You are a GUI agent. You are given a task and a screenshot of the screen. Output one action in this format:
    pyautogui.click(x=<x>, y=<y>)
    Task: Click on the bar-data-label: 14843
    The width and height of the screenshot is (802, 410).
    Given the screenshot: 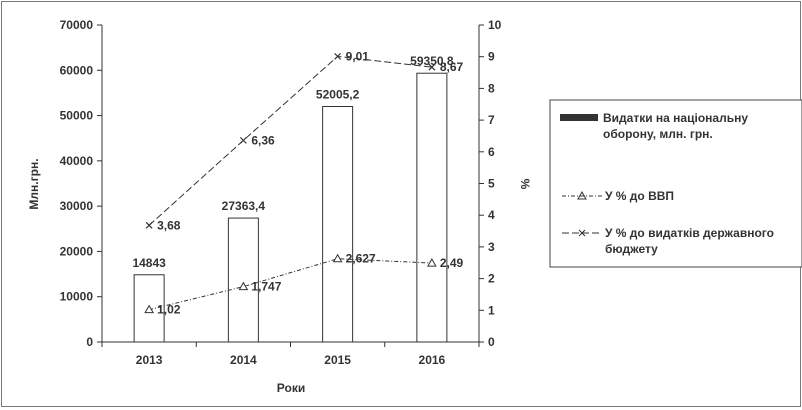 What is the action you would take?
    pyautogui.click(x=149, y=263)
    